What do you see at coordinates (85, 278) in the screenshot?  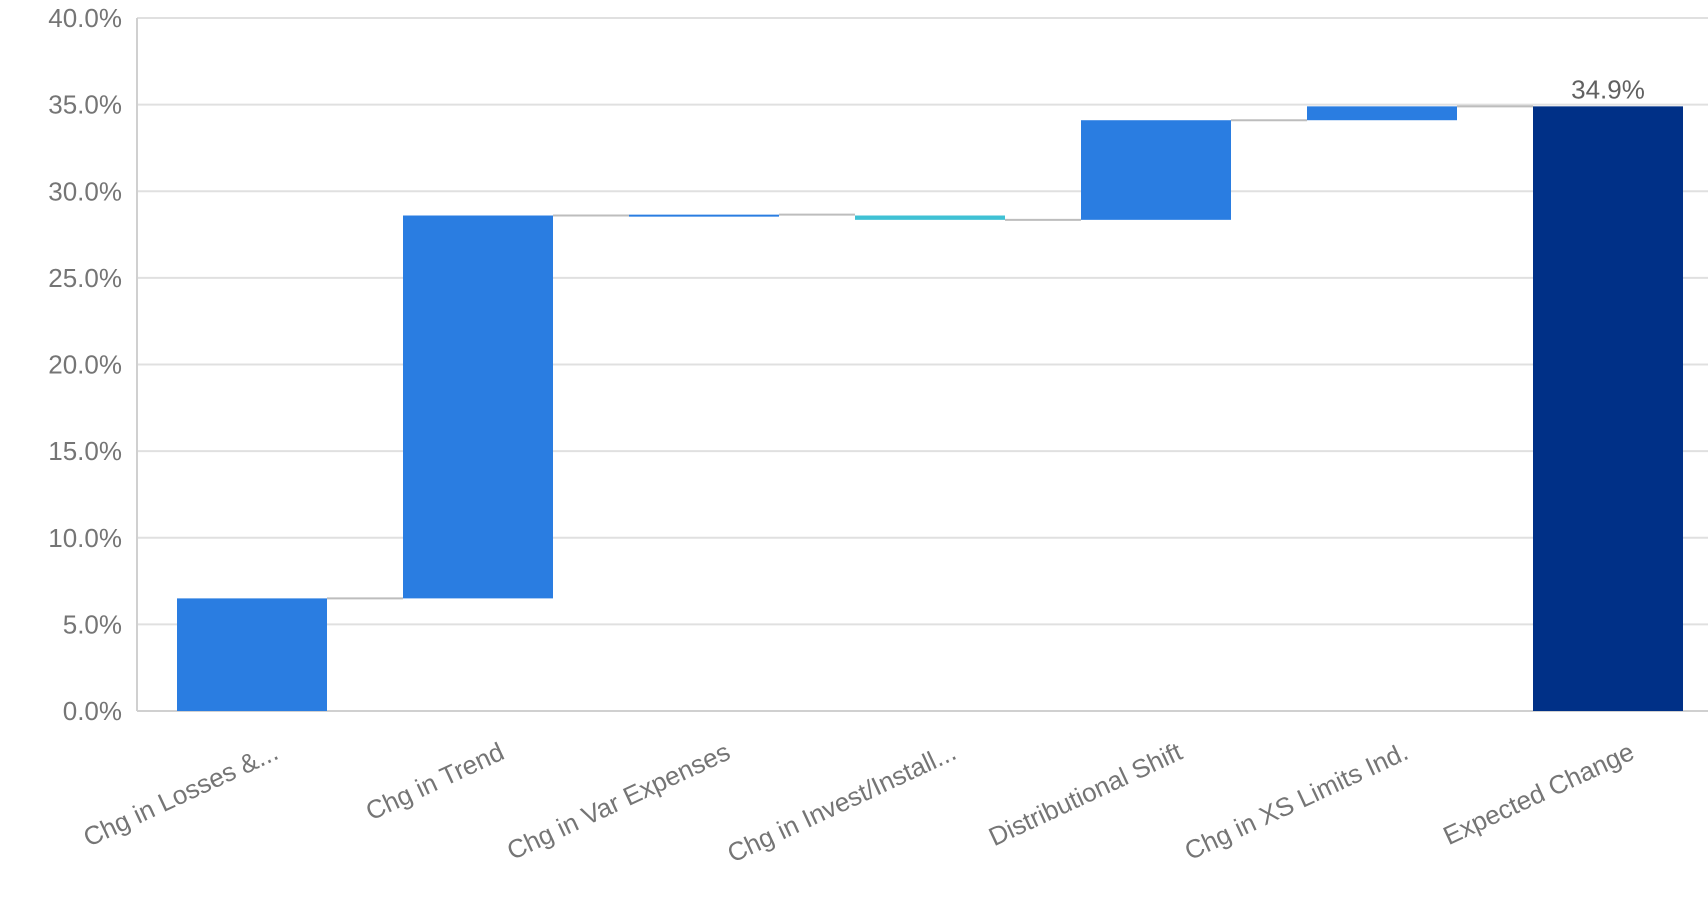 I see `y-tick-label: 25.0%` at bounding box center [85, 278].